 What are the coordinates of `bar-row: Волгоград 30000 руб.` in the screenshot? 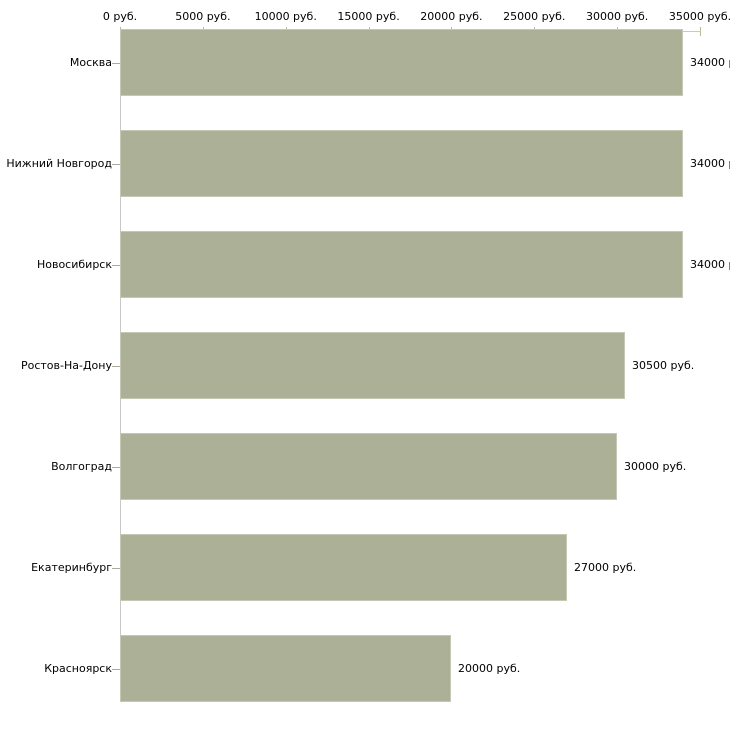 It's located at (365, 466).